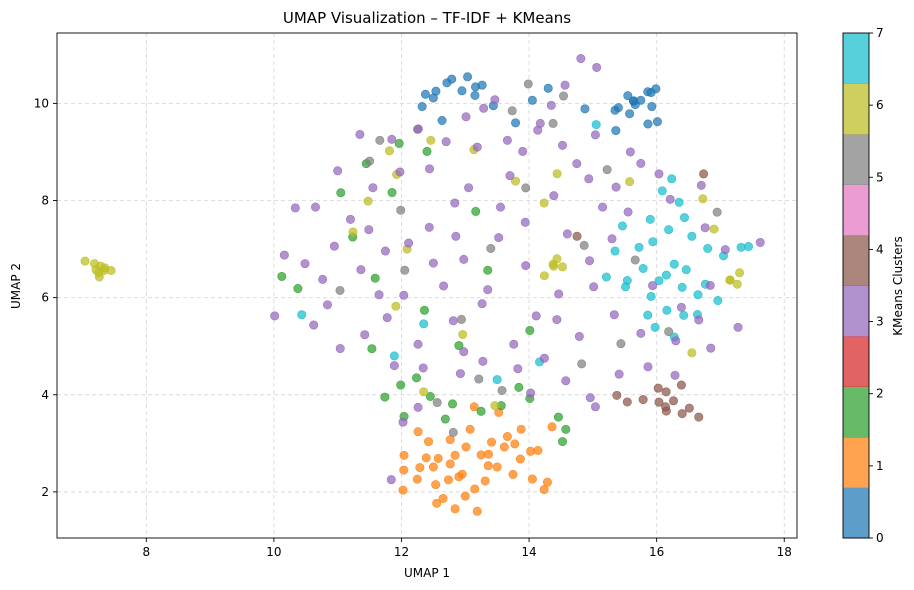 The image size is (914, 590). Describe the element at coordinates (45, 298) in the screenshot. I see `y-tick-label: 6` at that location.